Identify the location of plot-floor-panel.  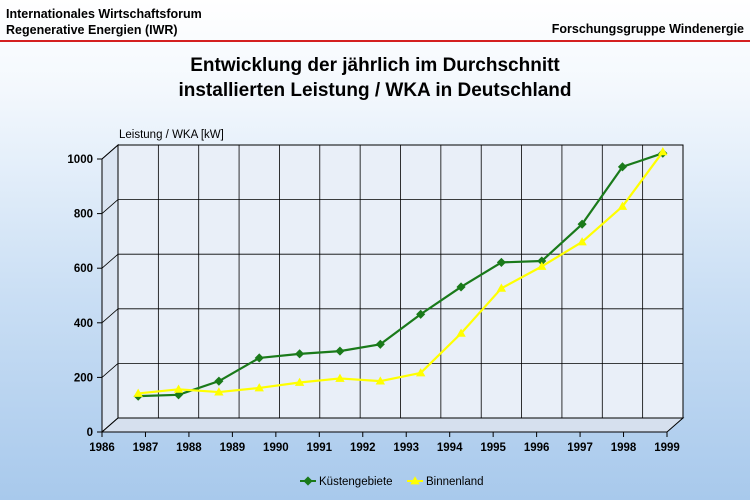
(392, 425).